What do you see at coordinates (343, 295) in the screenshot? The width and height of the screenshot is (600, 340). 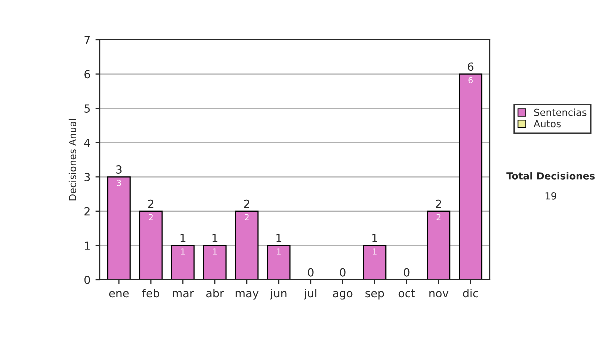 I see `x-tick-label: ago` at bounding box center [343, 295].